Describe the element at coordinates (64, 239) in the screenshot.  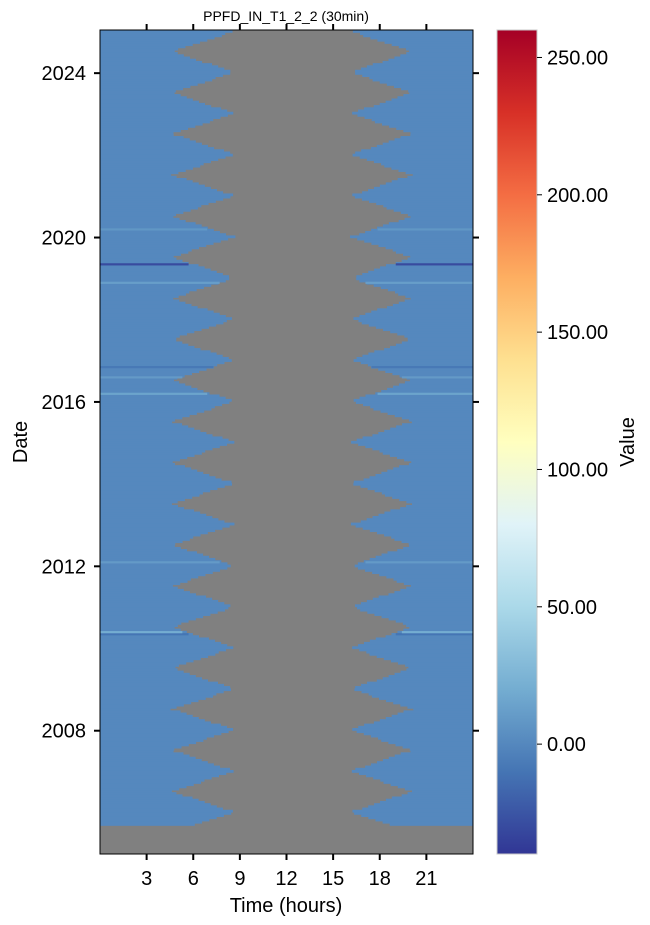
I see `y-tick-label: 2020` at that location.